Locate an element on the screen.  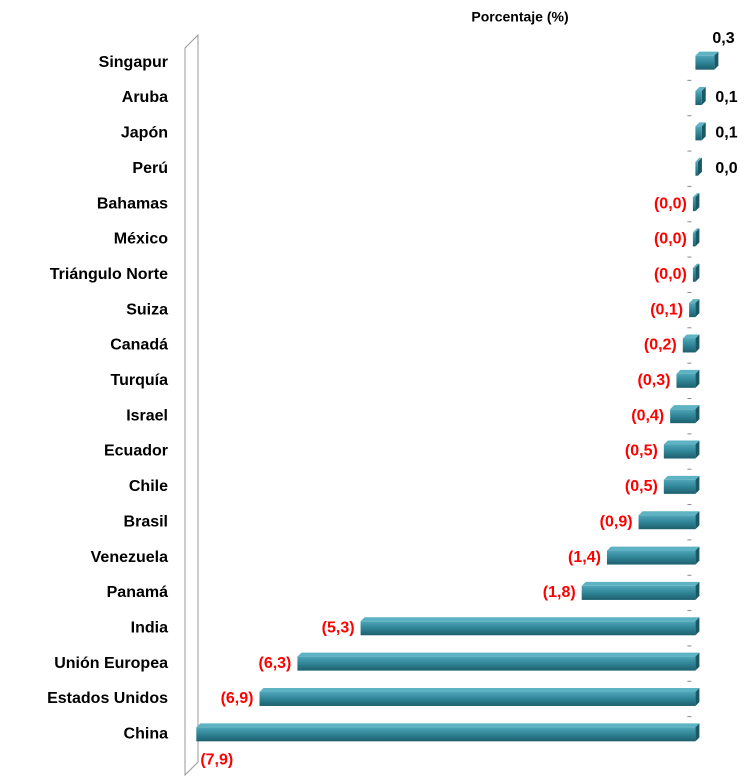
y-tick-label: Triángulo Norte is located at coordinates (109, 274).